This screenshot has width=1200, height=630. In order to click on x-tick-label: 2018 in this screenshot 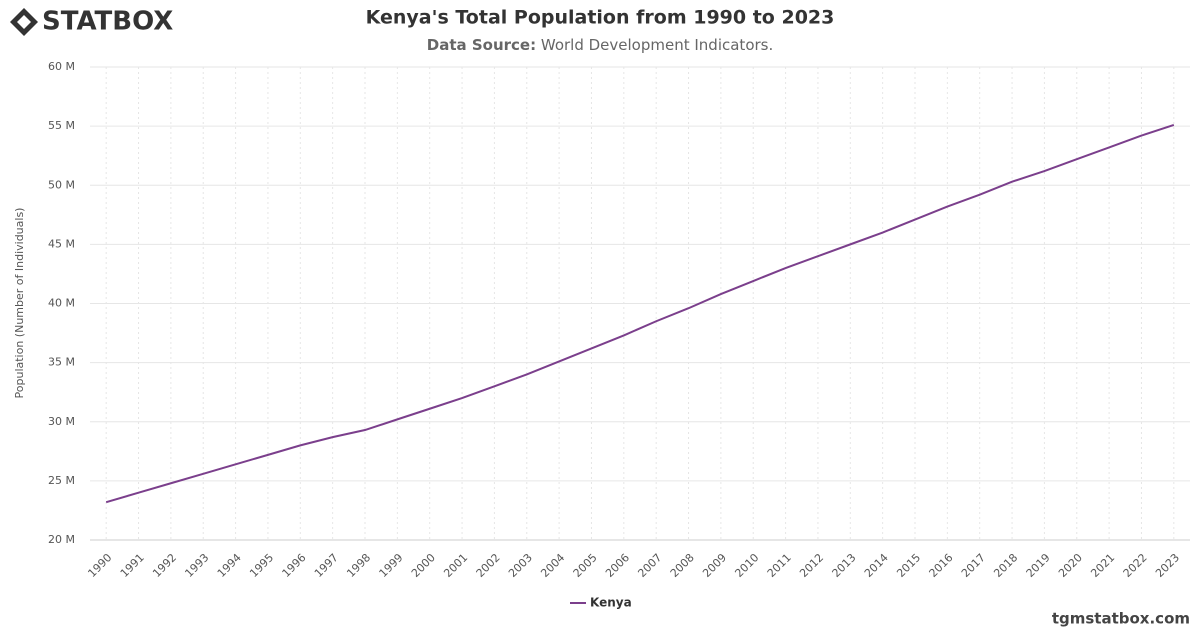, I will do `click(1005, 565)`.